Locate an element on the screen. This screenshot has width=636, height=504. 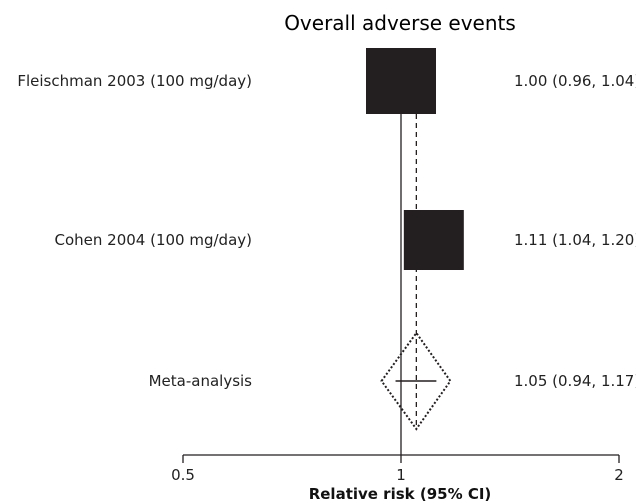
study-label: Cohen 2004 (100 mg/day) is located at coordinates (153, 240).